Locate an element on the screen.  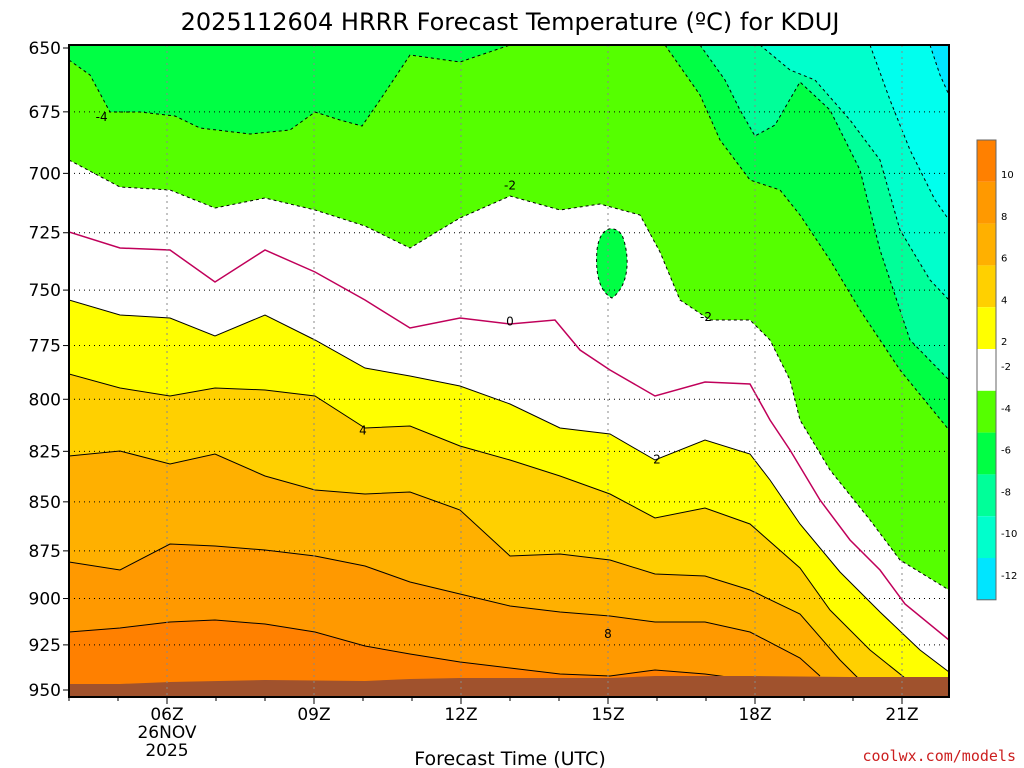
colorbar-tick-label: 4 is located at coordinates (1004, 300).